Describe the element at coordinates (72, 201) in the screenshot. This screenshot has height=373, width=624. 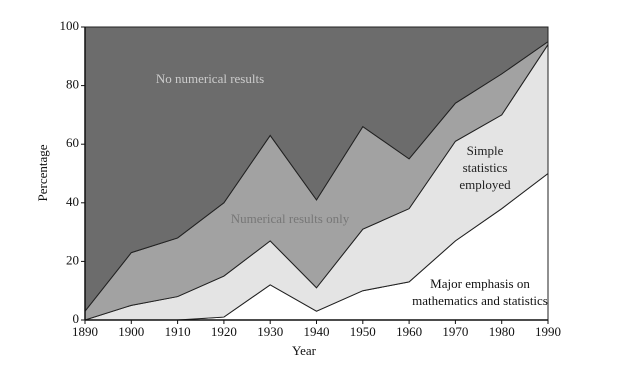
I see `y-tick-label: 40` at that location.